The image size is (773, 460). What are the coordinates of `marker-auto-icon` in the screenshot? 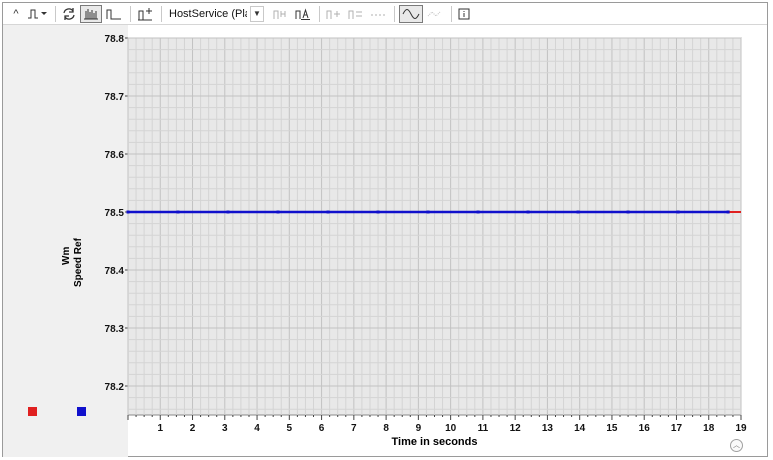 It's located at (302, 13).